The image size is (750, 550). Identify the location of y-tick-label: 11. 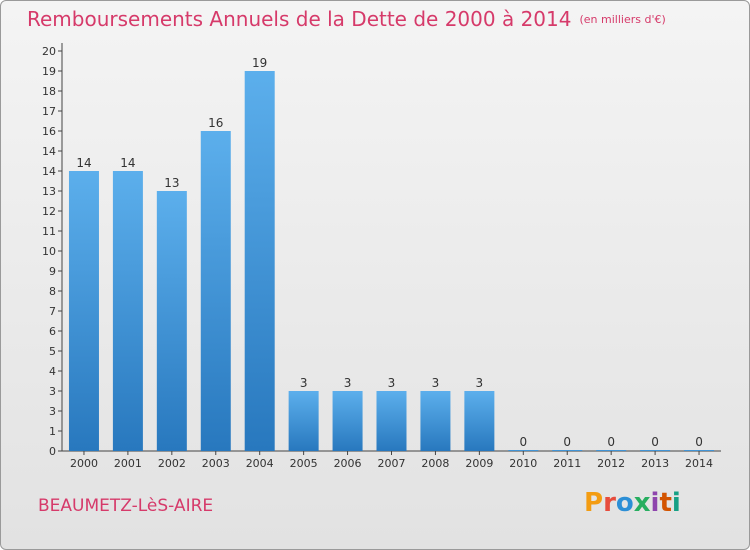
(49, 231).